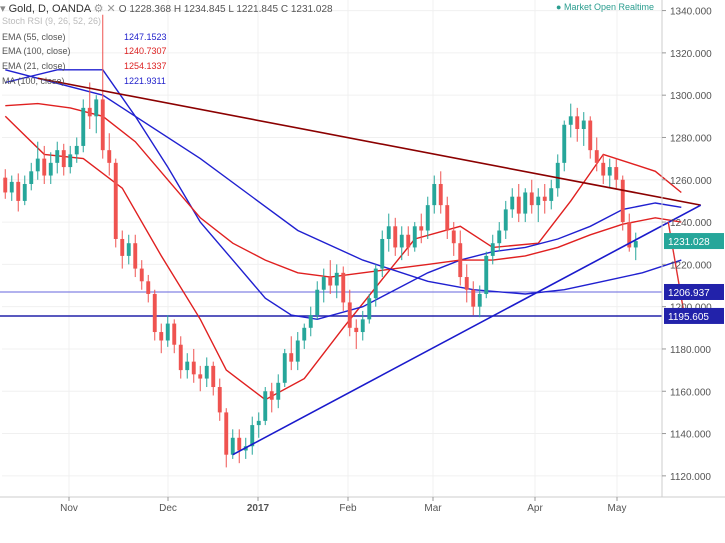 The height and width of the screenshot is (543, 725). What do you see at coordinates (49, 9) in the screenshot?
I see `symbol-title: Gold, D, OANDA` at bounding box center [49, 9].